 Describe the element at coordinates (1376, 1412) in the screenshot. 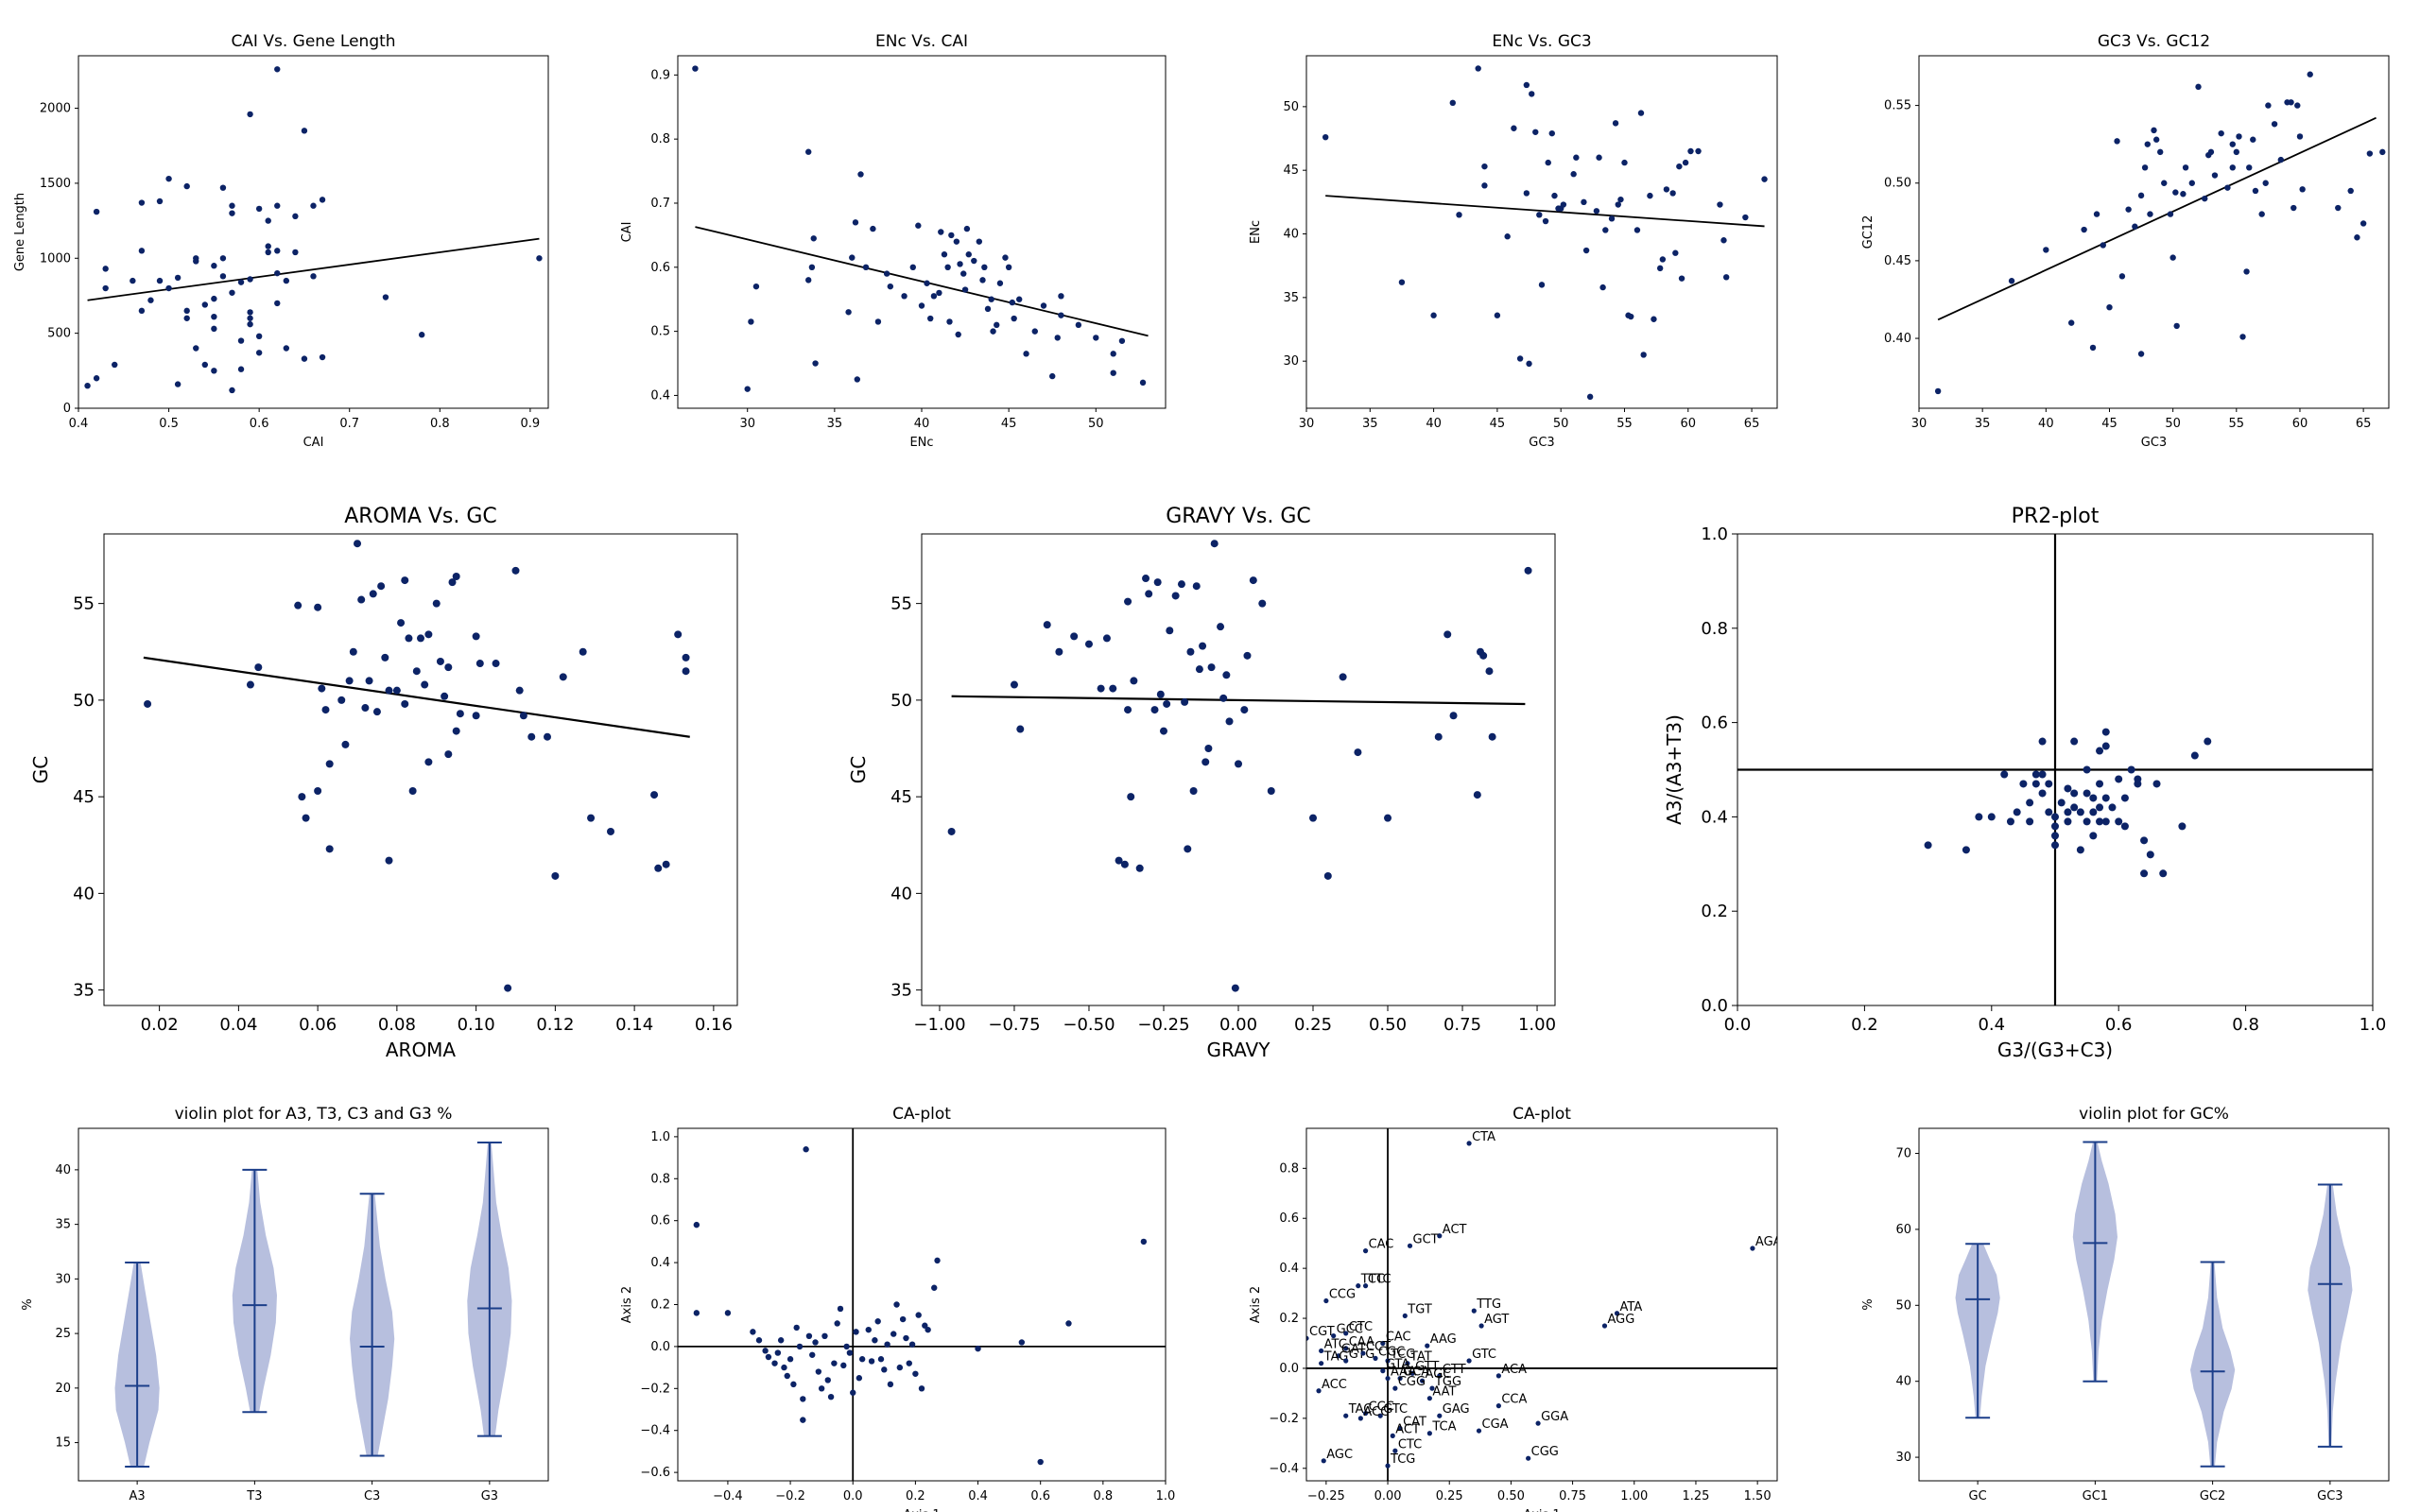

I see `codon-label: ACC` at that location.